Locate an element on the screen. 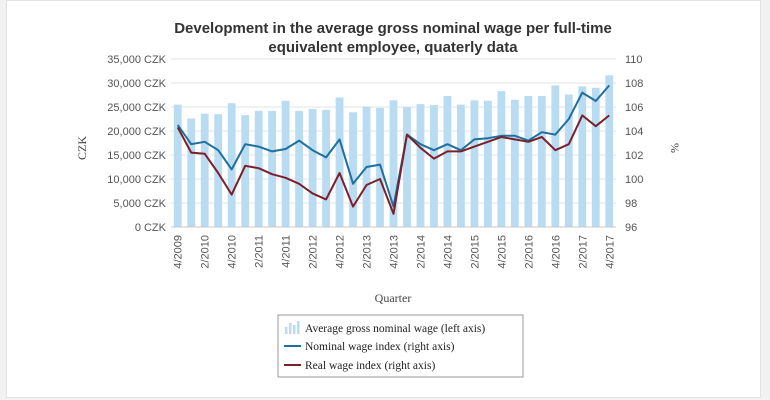  x-tick-label: 2/2012 is located at coordinates (314, 252).